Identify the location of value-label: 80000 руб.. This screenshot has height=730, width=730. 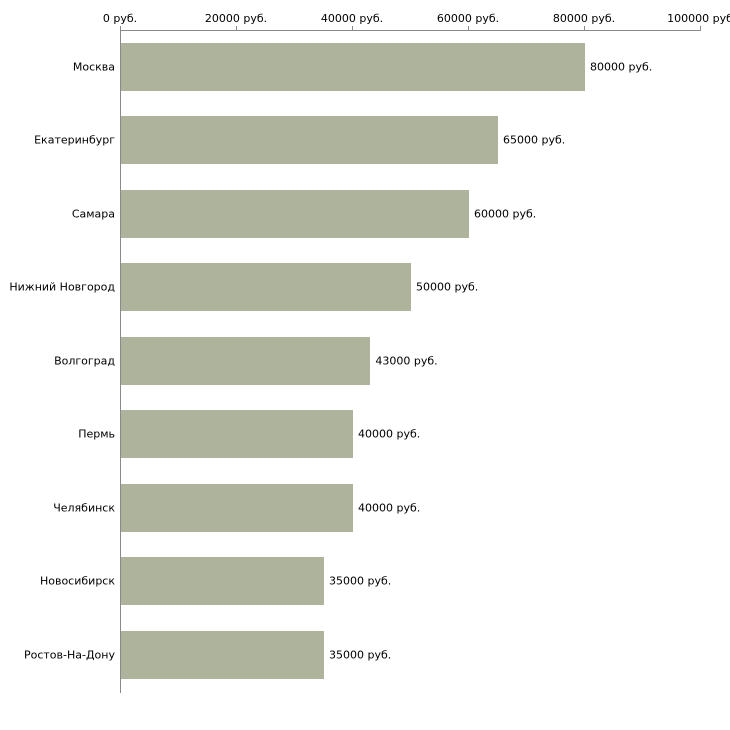
(621, 67).